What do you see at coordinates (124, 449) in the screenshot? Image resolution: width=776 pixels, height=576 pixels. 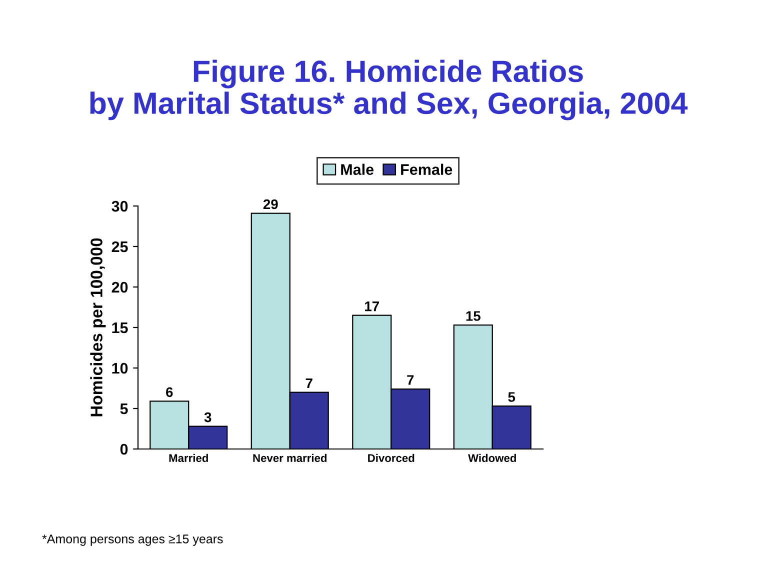 I see `y-tick-label: 0` at bounding box center [124, 449].